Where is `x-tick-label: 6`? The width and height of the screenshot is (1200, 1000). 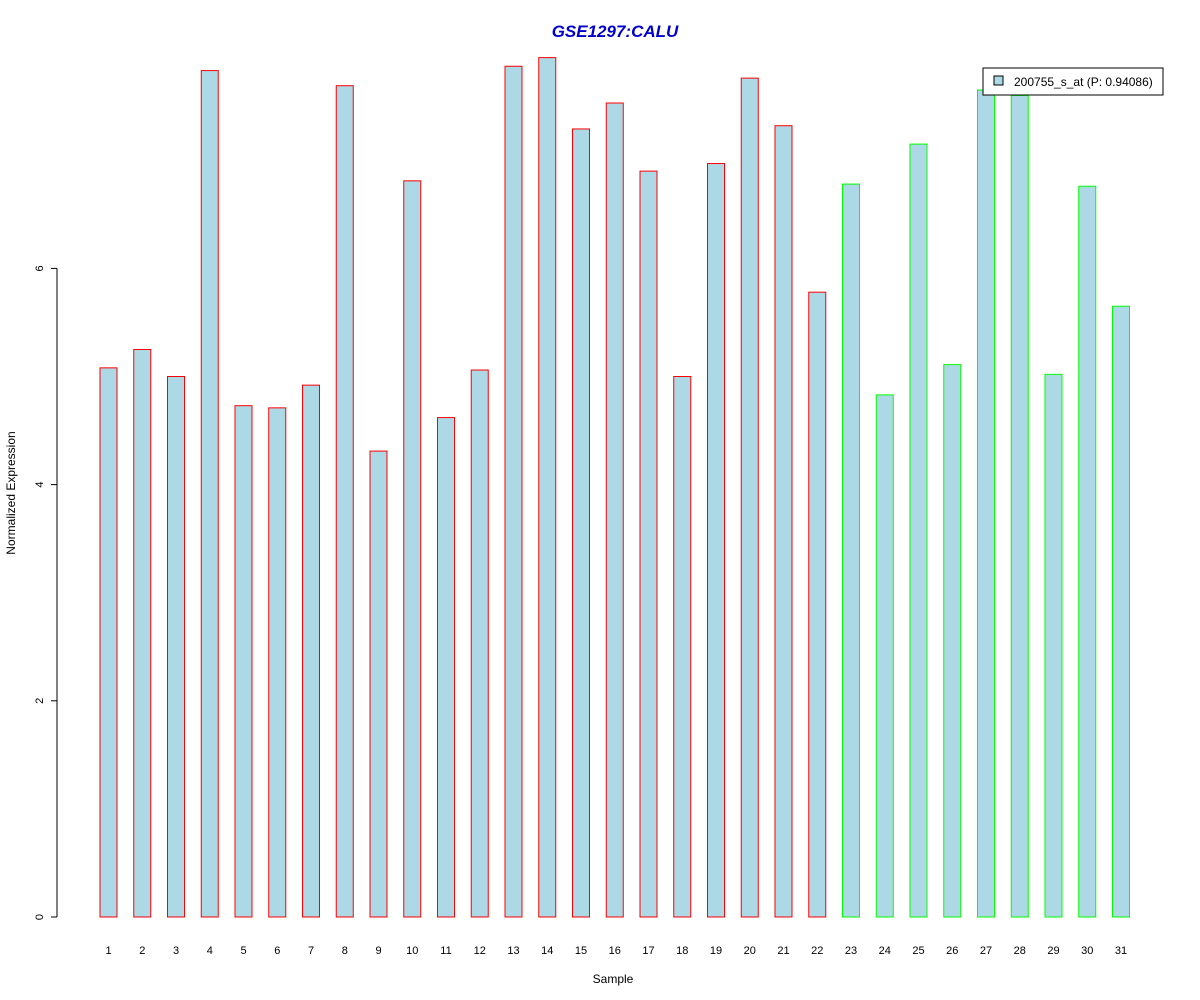 x-tick-label: 6 is located at coordinates (277, 951).